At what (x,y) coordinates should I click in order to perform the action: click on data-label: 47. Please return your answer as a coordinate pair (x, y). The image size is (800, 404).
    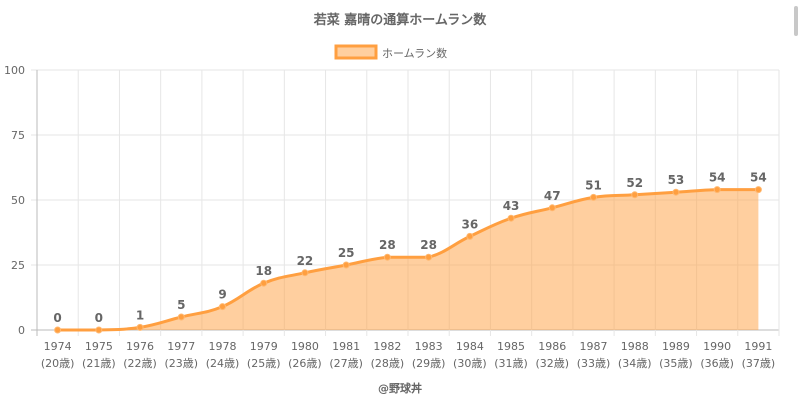
    Looking at the image, I should click on (552, 196).